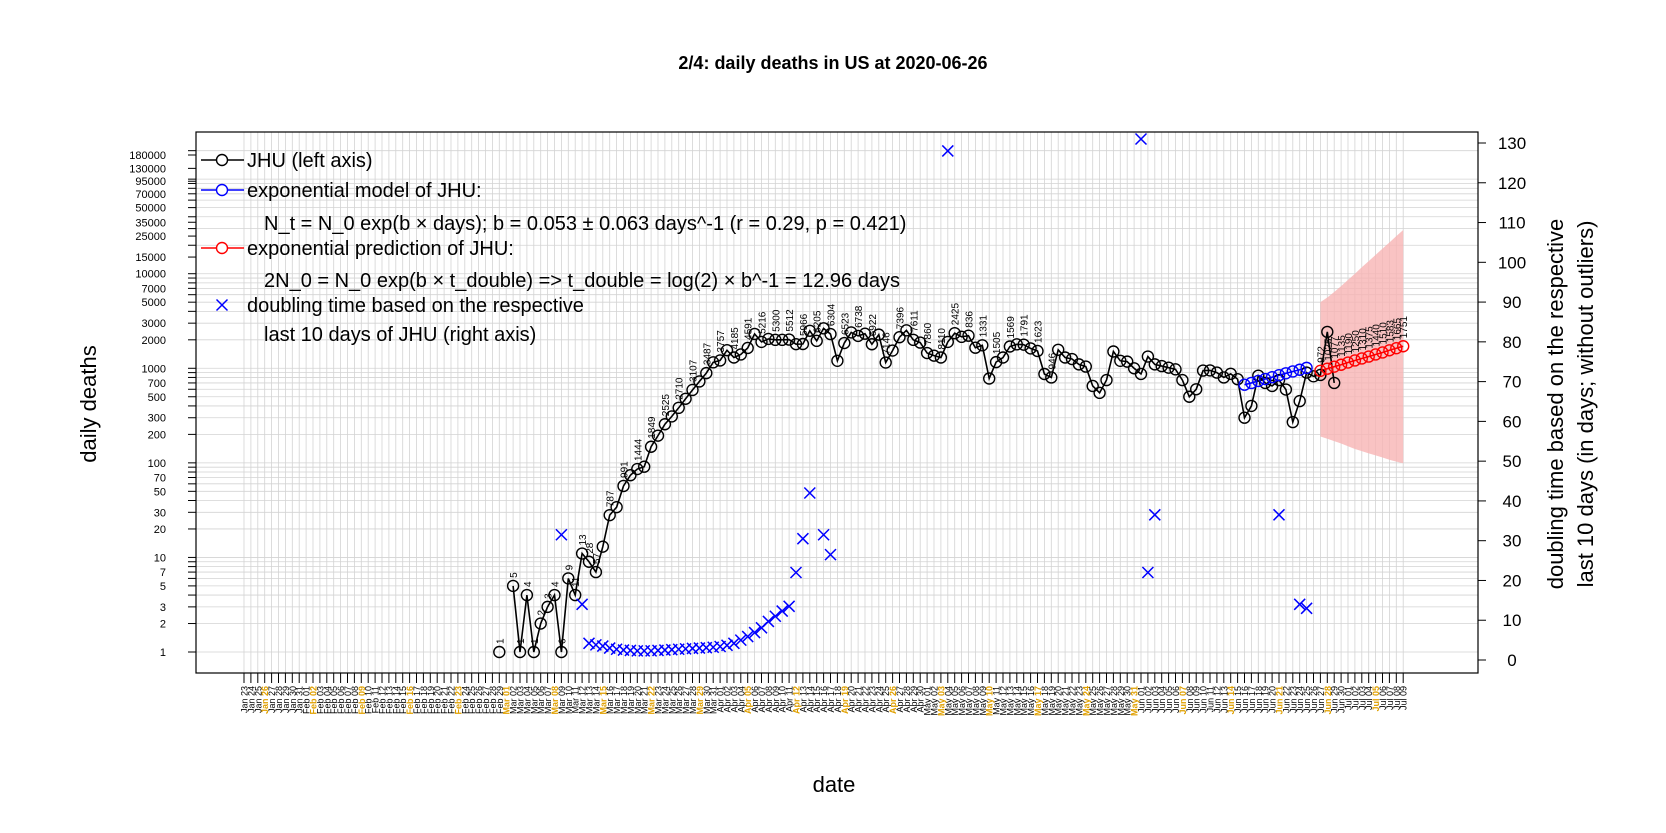  What do you see at coordinates (631, 700) in the screenshot?
I see `x-axis-tick-label: Mar 19` at bounding box center [631, 700].